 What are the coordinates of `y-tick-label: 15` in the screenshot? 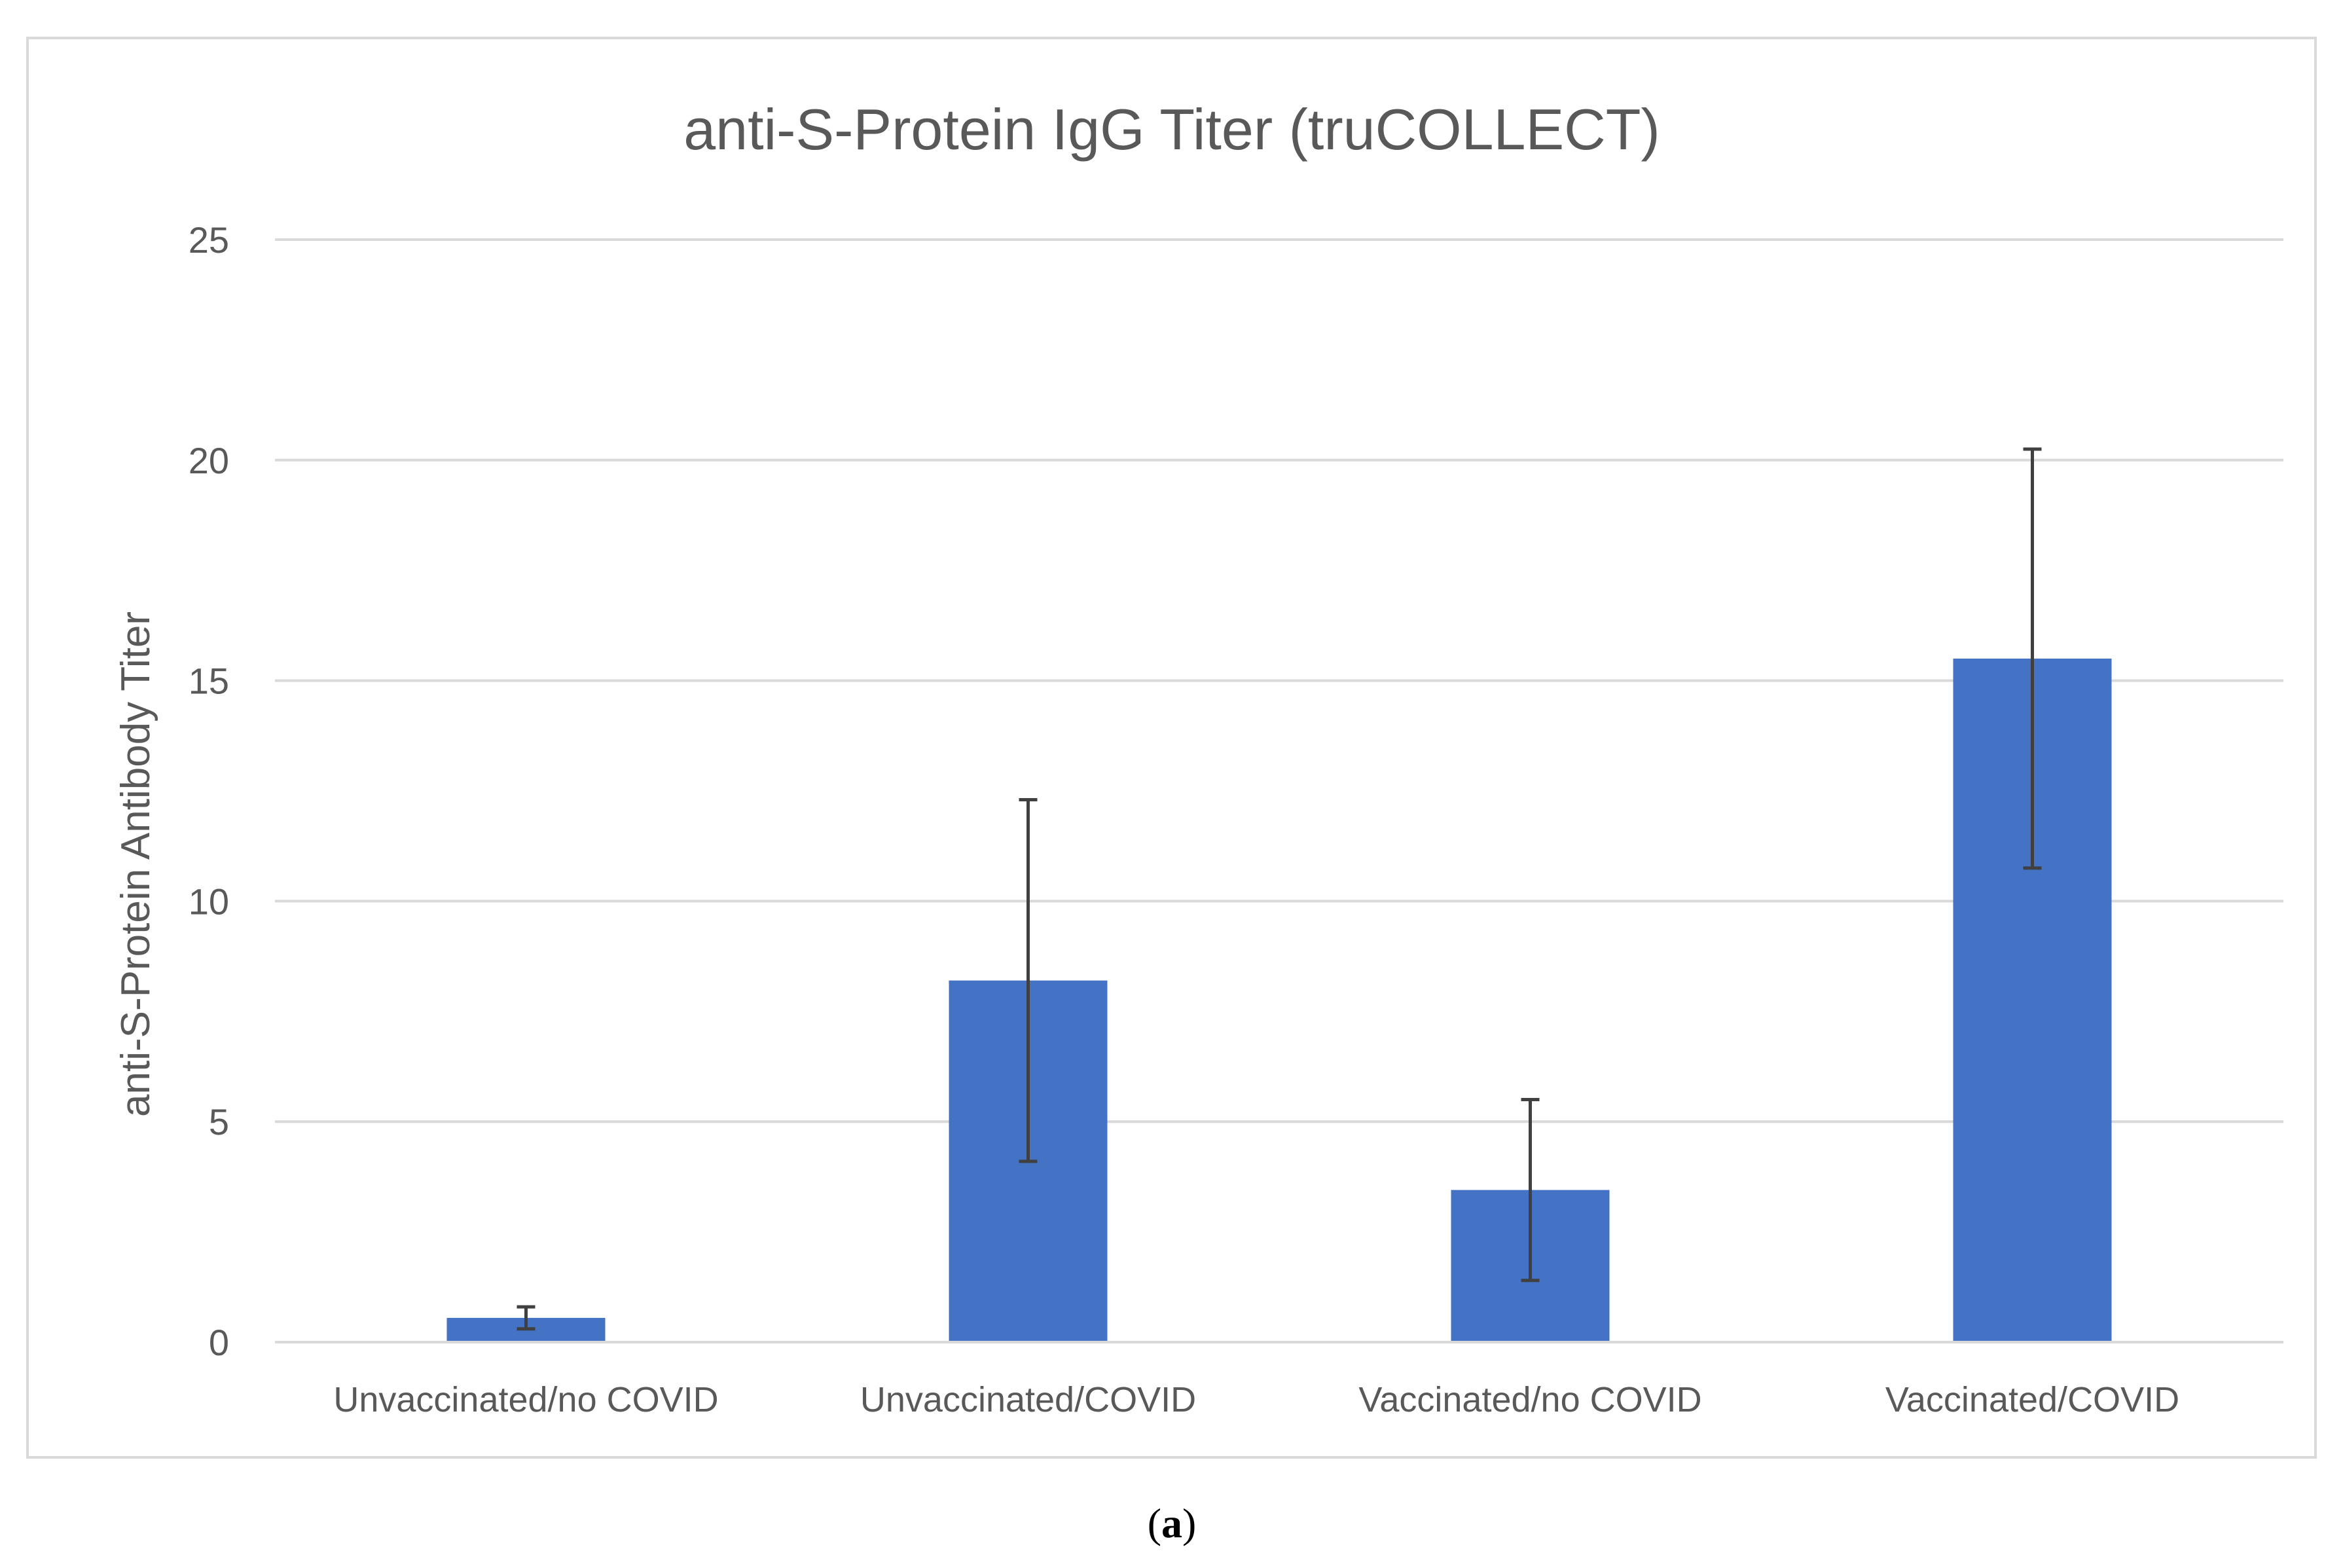 It's located at (209, 681).